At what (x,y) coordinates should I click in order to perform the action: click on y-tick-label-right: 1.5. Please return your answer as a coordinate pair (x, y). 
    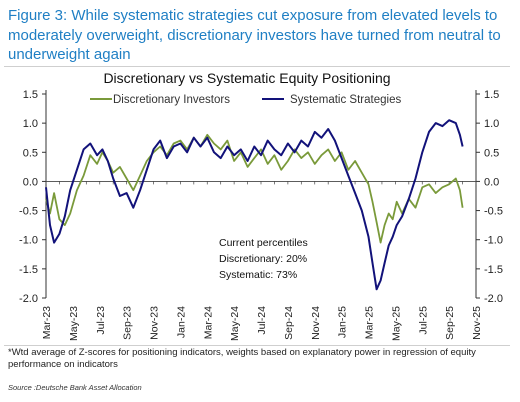
    Looking at the image, I should click on (491, 95).